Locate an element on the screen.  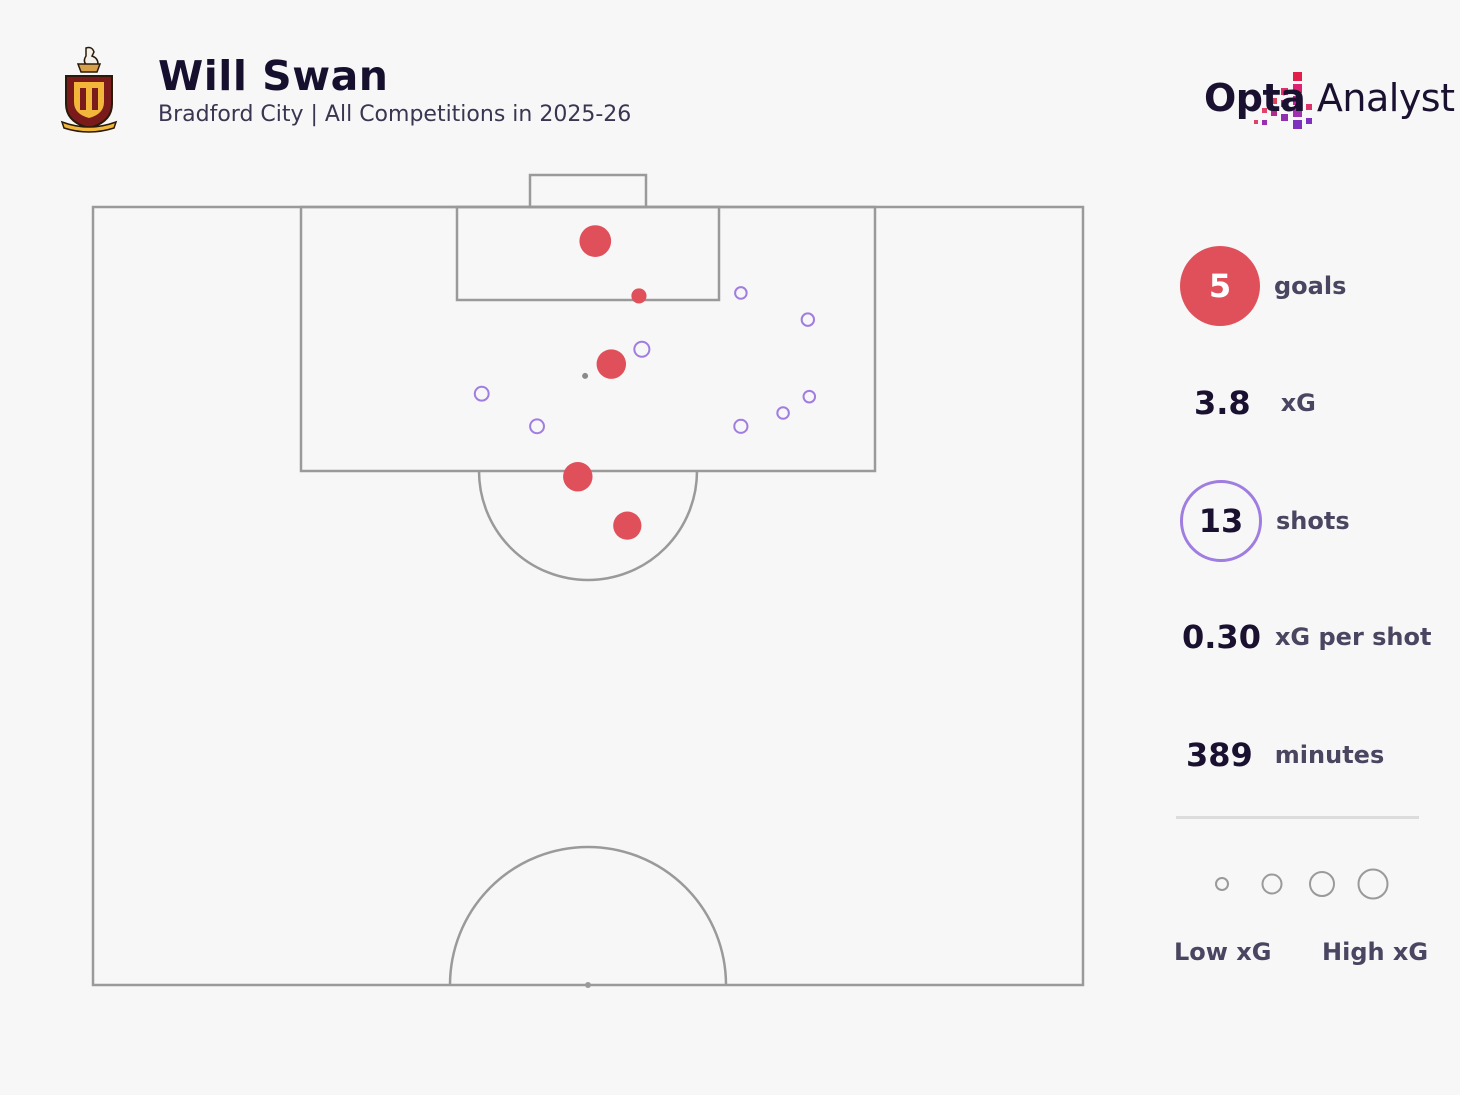
xg-per-shot-row: 0.30 xG per shot is located at coordinates (1306, 637).